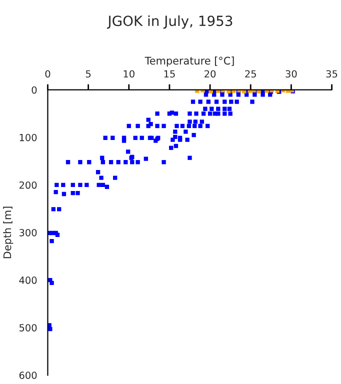 This screenshot has height=384, width=341. What do you see at coordinates (129, 74) in the screenshot?
I see `x-tick-label: 10` at bounding box center [129, 74].